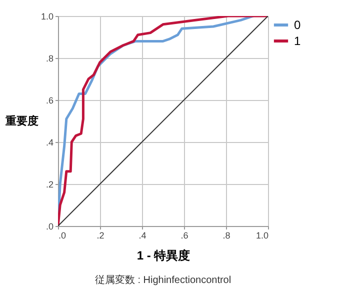 Image resolution: width=345 pixels, height=300 pixels. Describe the element at coordinates (50, 143) in the screenshot. I see `y-tick-label: .4` at that location.